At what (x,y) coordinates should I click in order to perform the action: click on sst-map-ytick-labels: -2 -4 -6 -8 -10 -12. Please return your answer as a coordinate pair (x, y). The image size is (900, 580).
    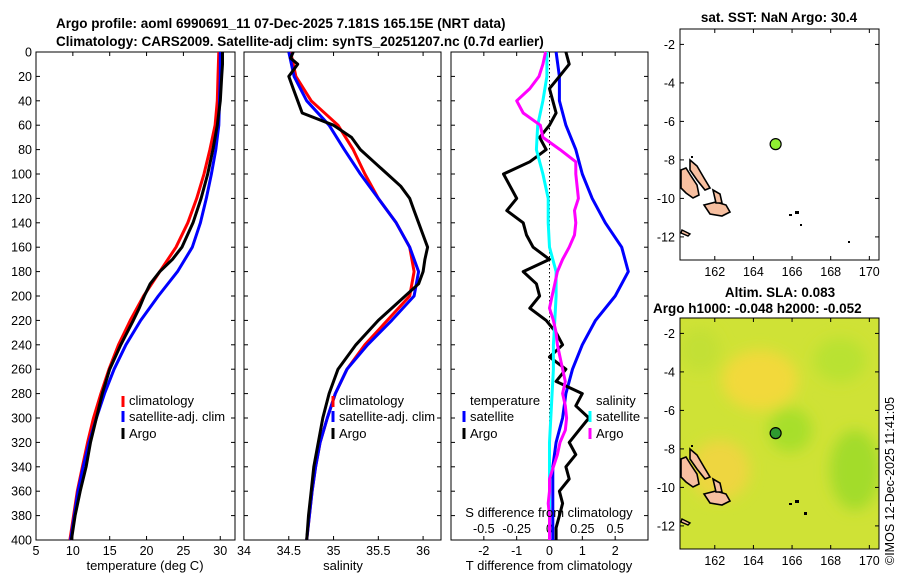
    Looking at the image, I should click on (768, 141).